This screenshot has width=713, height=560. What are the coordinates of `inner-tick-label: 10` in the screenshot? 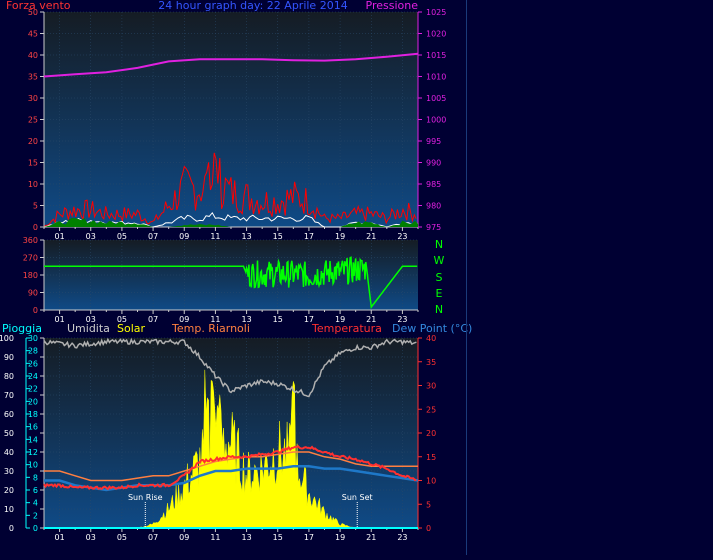 It's located at (33, 465).